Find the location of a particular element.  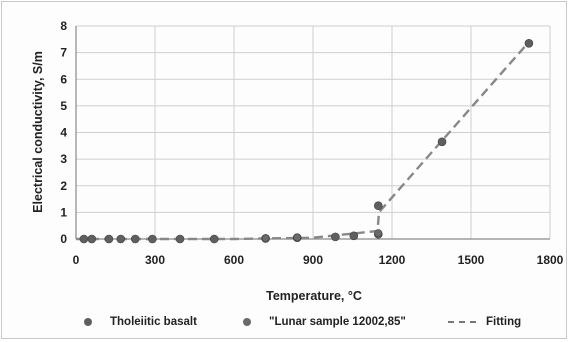

y-tick-label: 1 is located at coordinates (63, 212).